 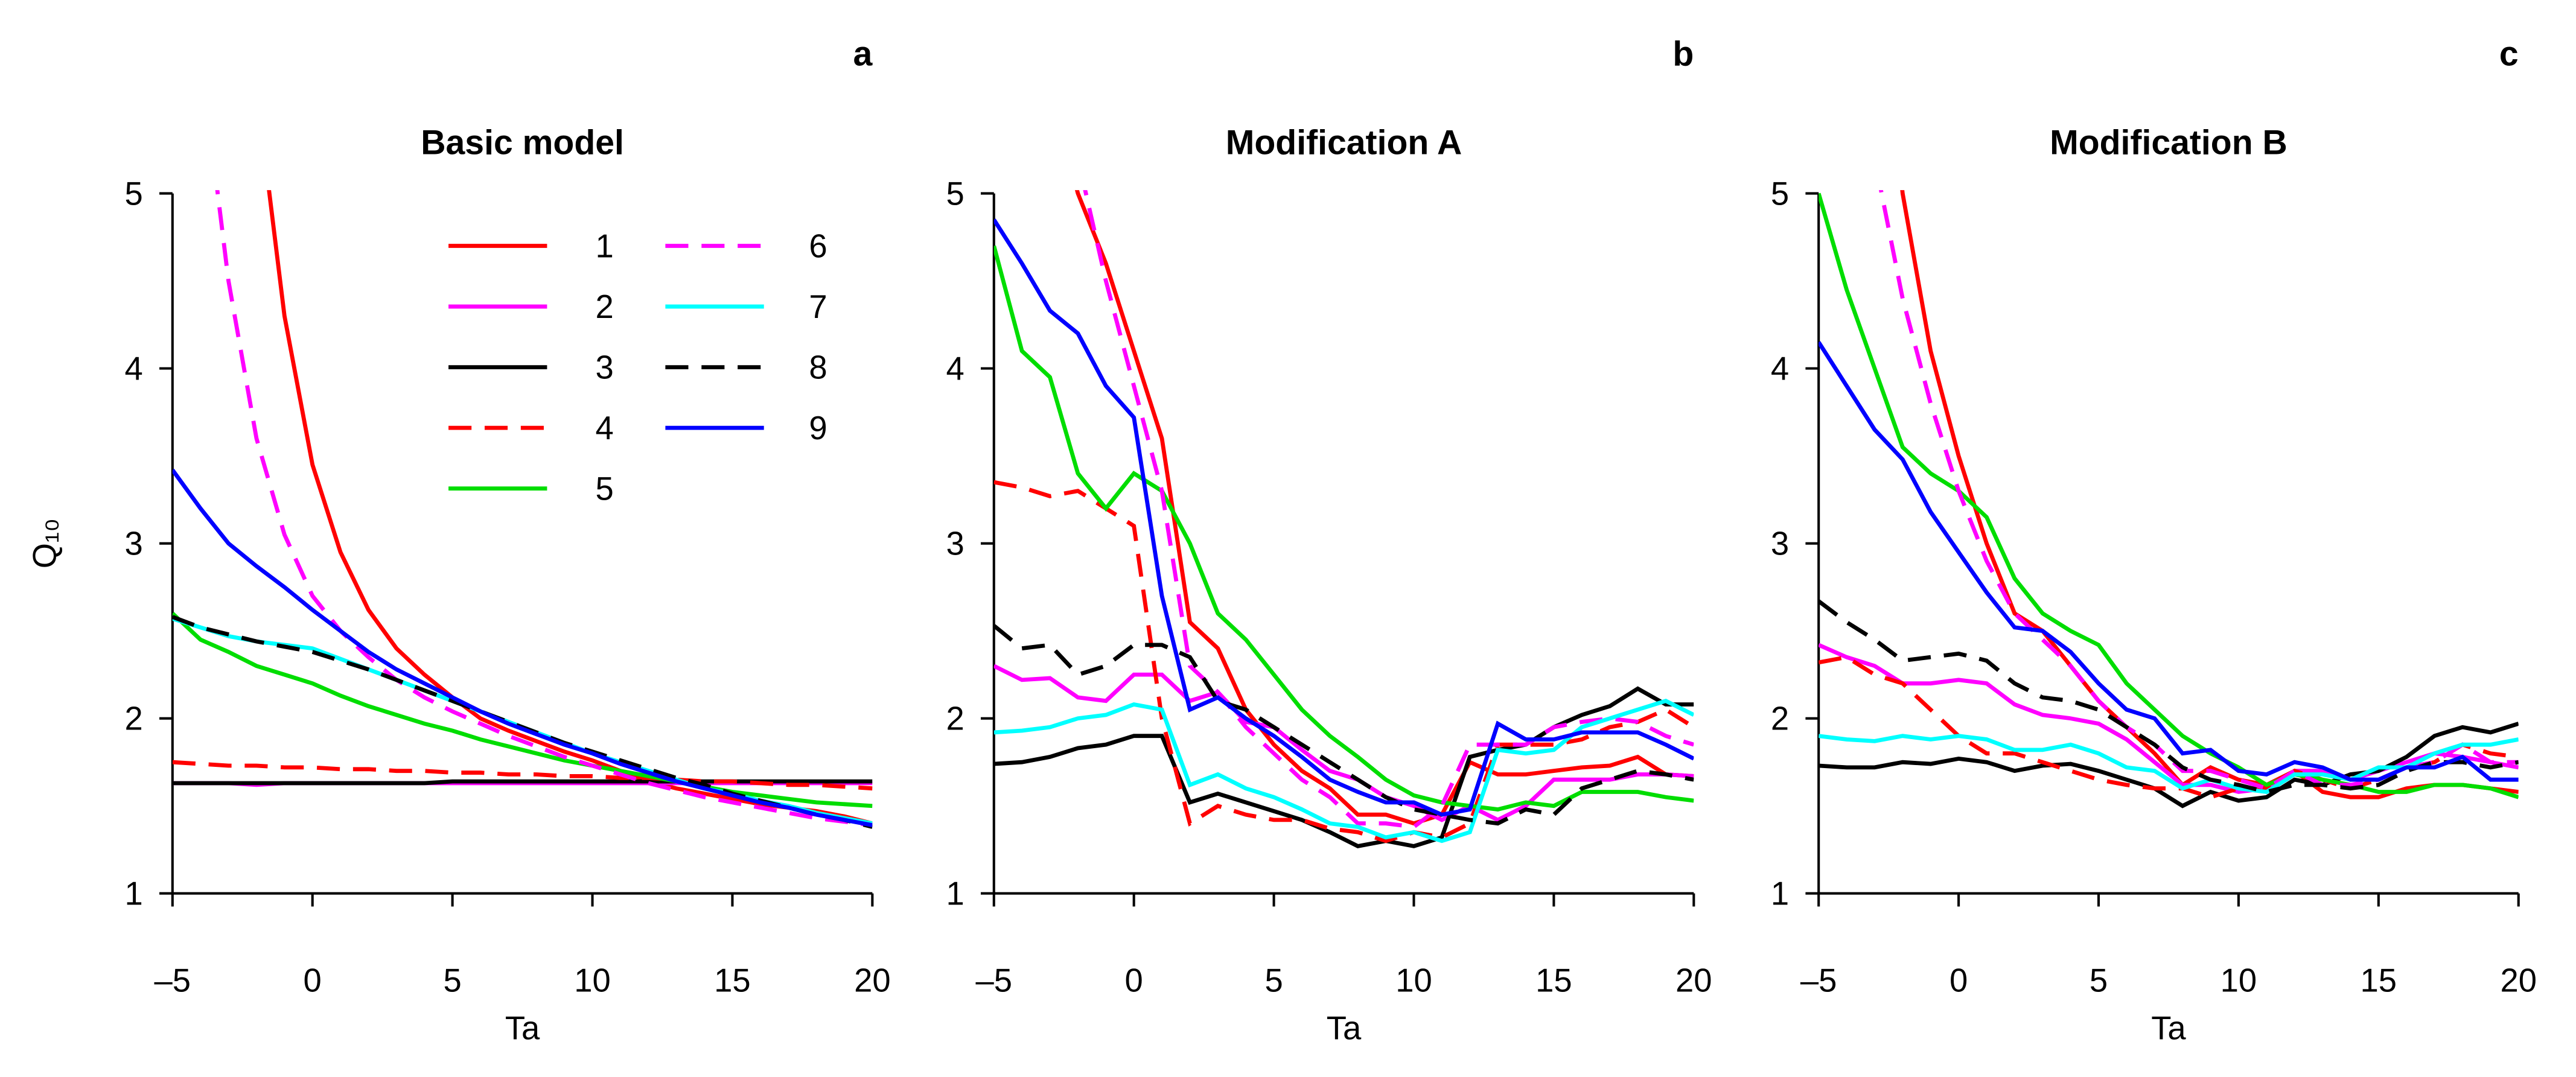 What do you see at coordinates (605, 489) in the screenshot?
I see `legend-label: 5` at bounding box center [605, 489].